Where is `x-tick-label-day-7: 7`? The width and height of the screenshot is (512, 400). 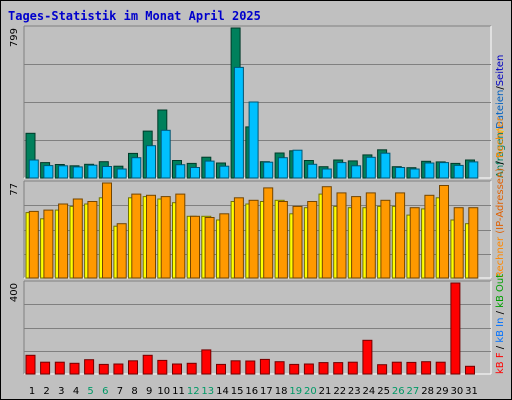 x-tick-label-day-7: 7 is located at coordinates (120, 391).